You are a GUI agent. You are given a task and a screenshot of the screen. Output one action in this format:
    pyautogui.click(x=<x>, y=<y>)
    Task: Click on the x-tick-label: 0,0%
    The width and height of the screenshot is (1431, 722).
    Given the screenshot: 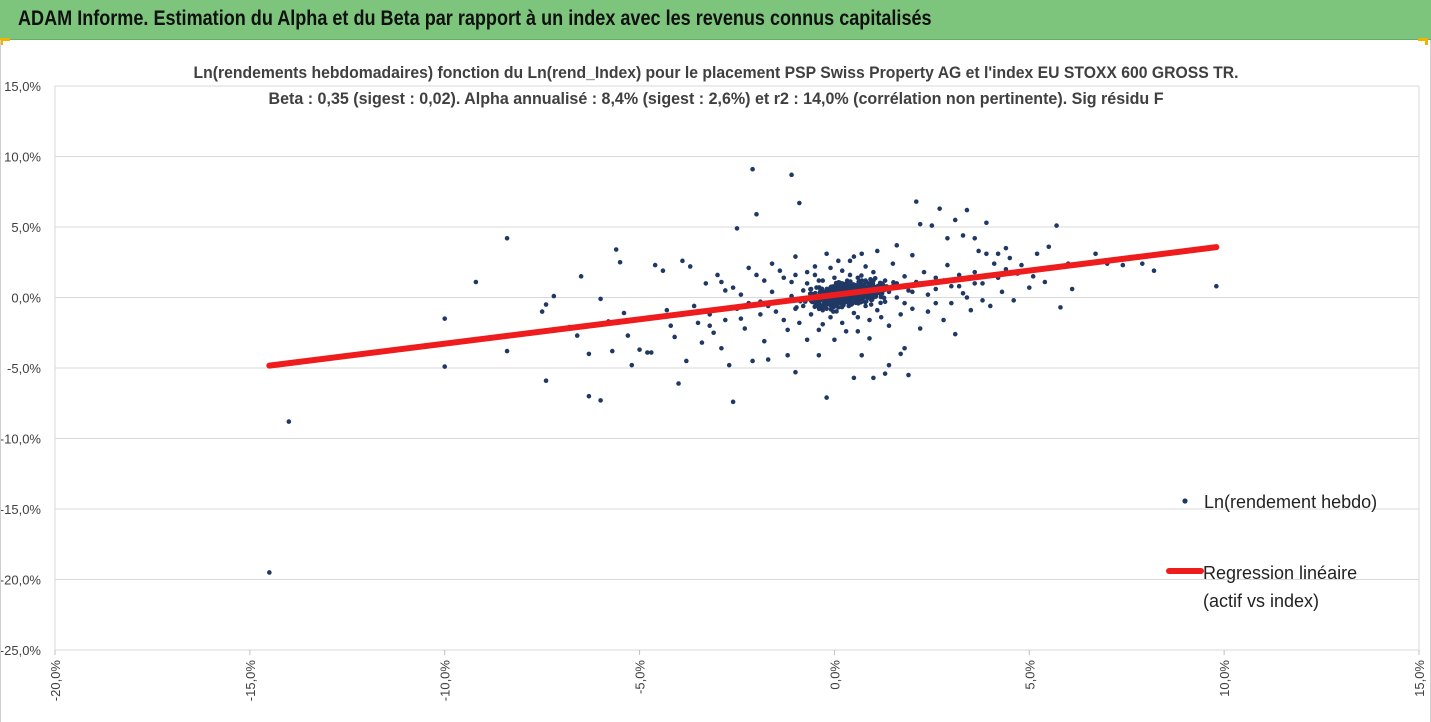 What is the action you would take?
    pyautogui.click(x=834, y=675)
    